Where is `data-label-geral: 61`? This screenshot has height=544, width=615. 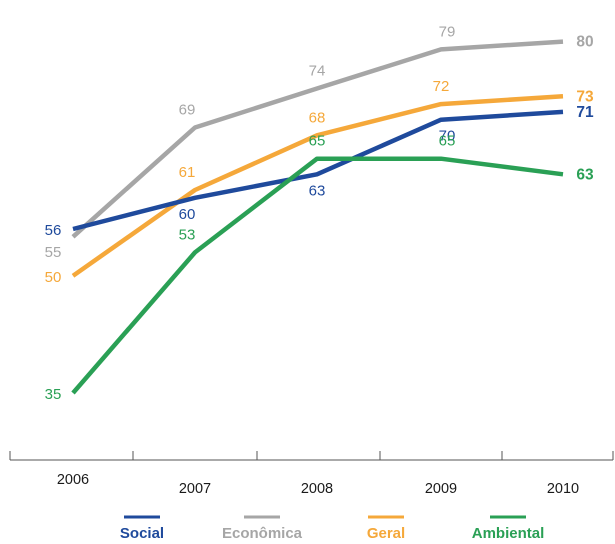
data-label-geral: 61 is located at coordinates (187, 172).